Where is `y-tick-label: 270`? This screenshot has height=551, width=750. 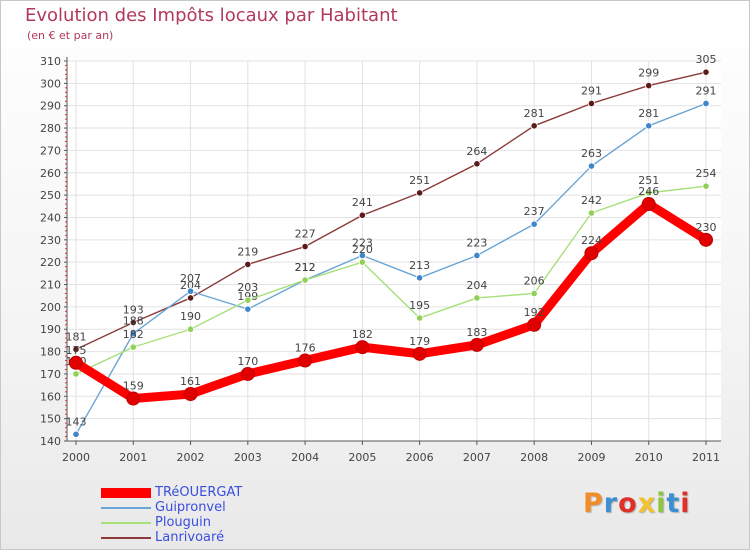 y-tick-label: 270 is located at coordinates (50, 150).